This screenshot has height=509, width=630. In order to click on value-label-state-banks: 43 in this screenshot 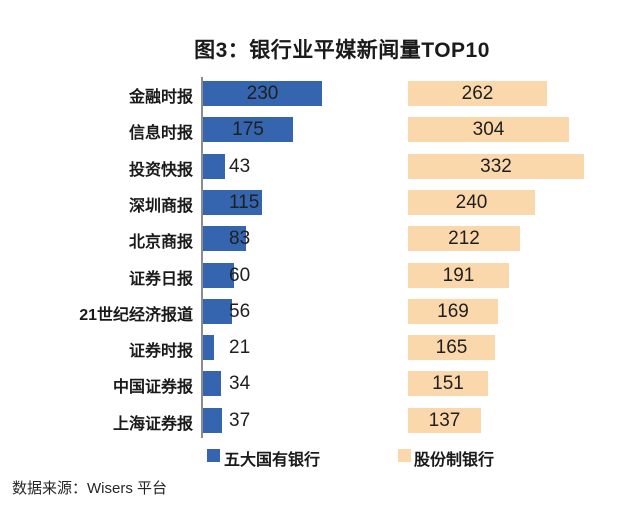, I will do `click(240, 166)`.